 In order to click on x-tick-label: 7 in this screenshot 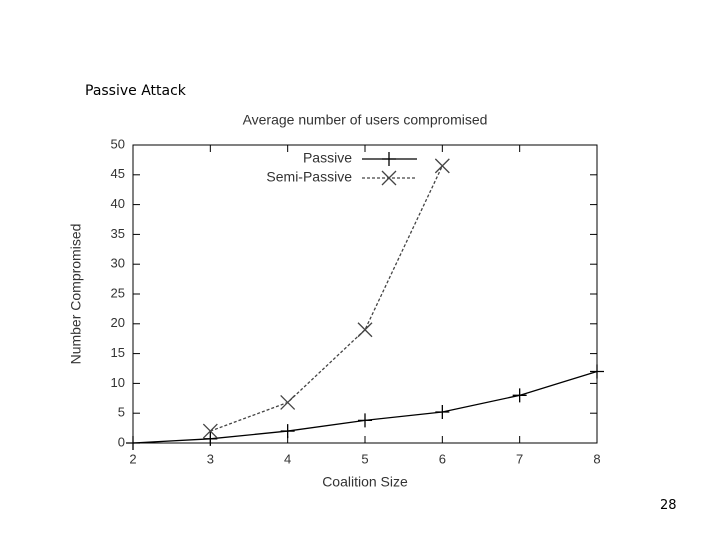, I will do `click(519, 458)`.